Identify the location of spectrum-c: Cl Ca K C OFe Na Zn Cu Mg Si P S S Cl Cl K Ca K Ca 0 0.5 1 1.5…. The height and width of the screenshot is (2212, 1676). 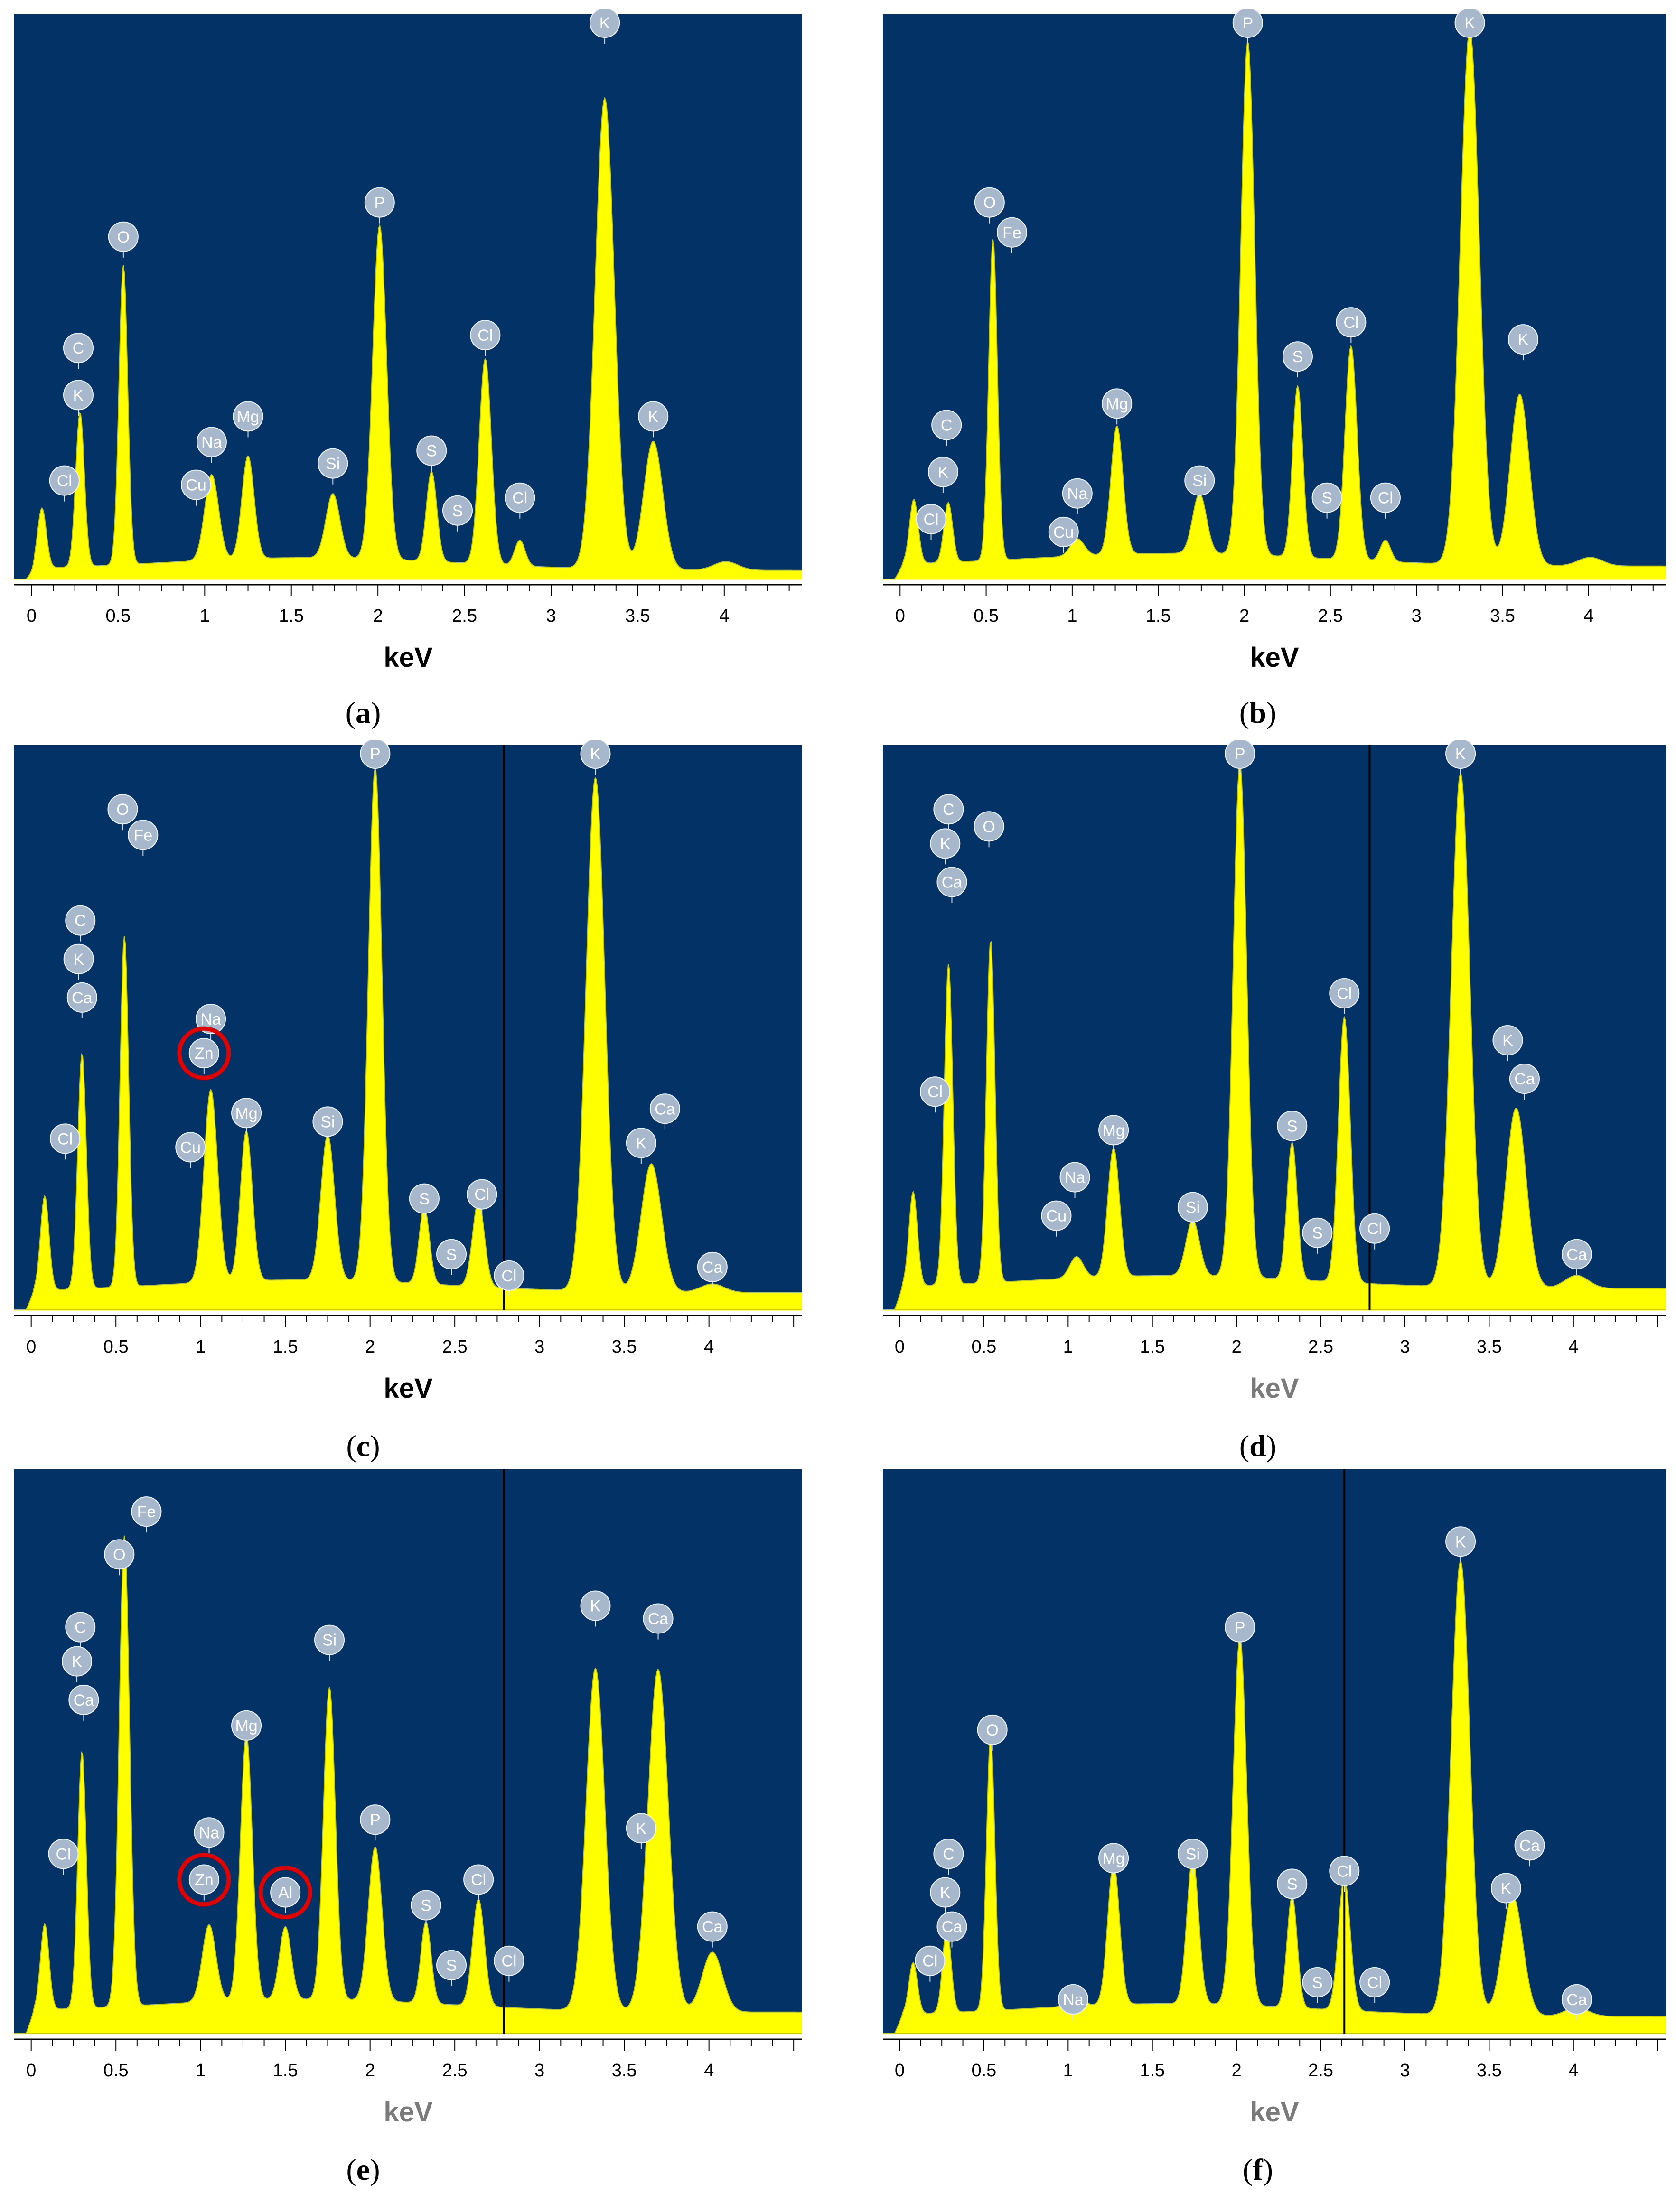
(408, 1072).